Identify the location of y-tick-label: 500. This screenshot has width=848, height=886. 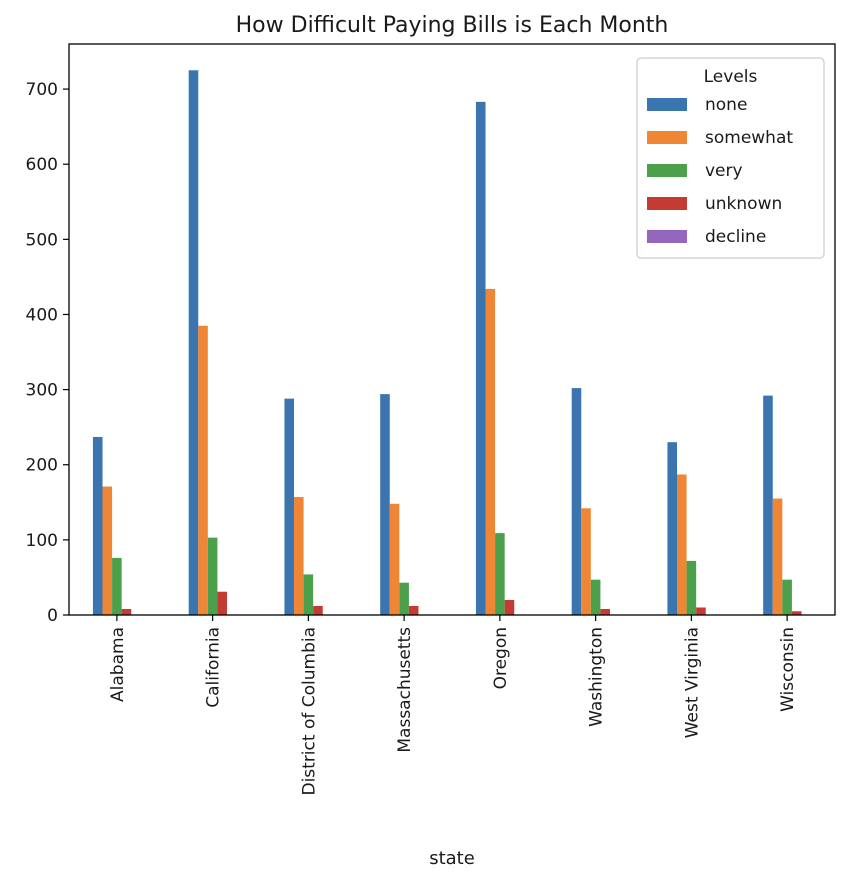
(42, 240).